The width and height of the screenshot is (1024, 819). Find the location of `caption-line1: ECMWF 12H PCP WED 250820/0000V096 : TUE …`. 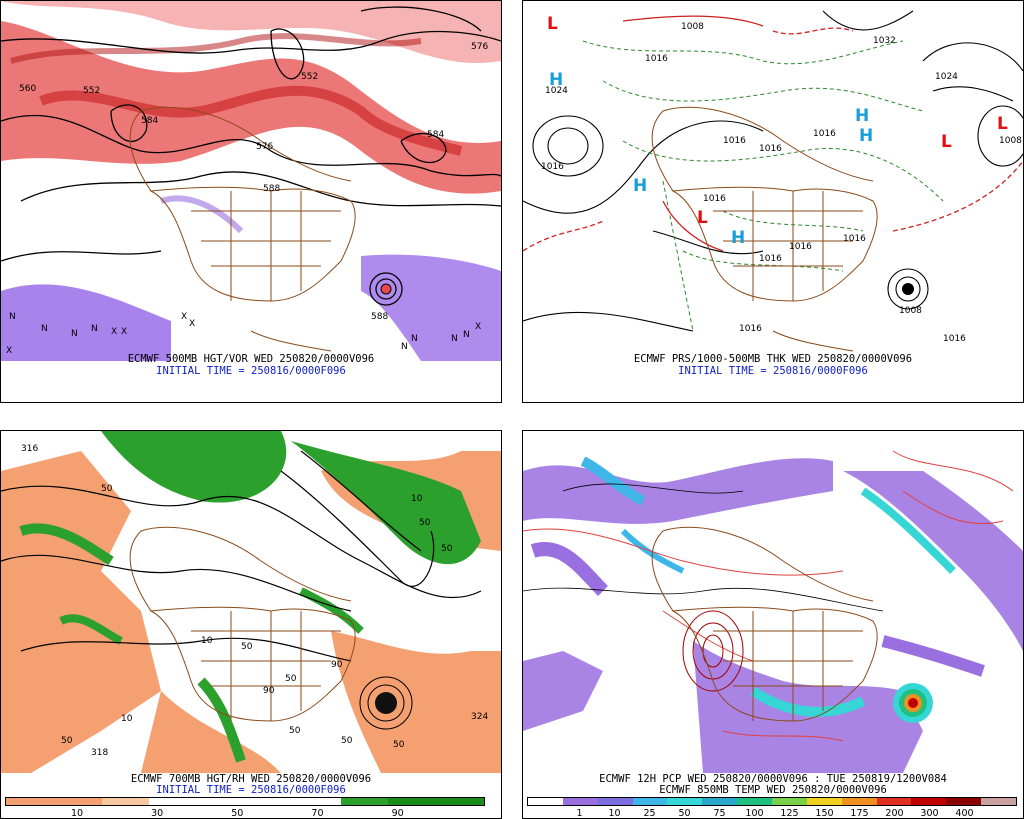

caption-line1: ECMWF 12H PCP WED 250820/0000V096 : TUE … is located at coordinates (773, 779).